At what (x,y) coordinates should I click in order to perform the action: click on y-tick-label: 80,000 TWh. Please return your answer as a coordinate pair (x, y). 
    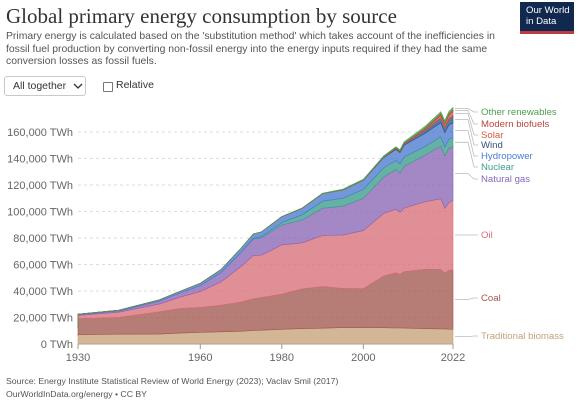
    Looking at the image, I should click on (43, 239).